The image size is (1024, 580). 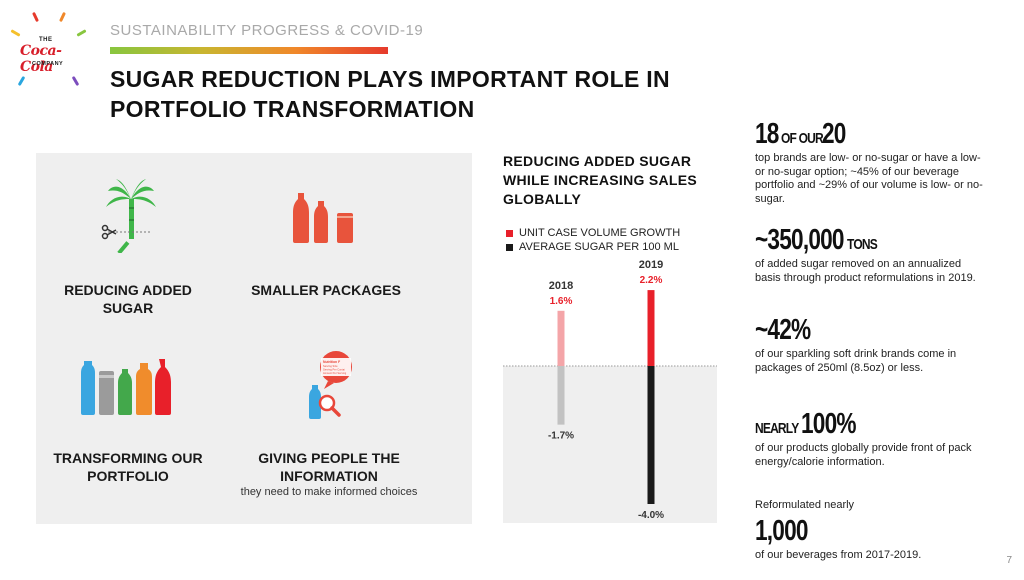 What do you see at coordinates (329, 492) in the screenshot?
I see `pillar-giving-information-subtext: they need to make informed choices` at bounding box center [329, 492].